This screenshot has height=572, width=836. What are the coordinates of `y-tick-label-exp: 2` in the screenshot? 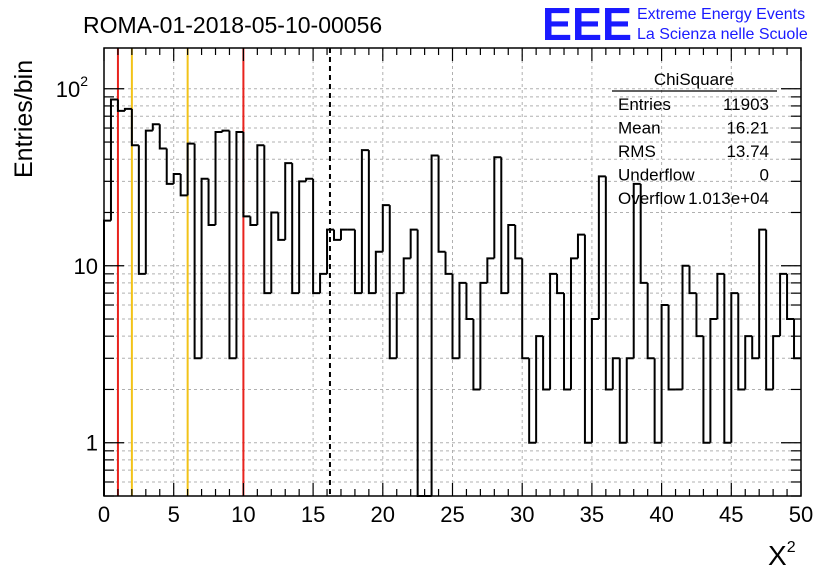 It's located at (84, 81).